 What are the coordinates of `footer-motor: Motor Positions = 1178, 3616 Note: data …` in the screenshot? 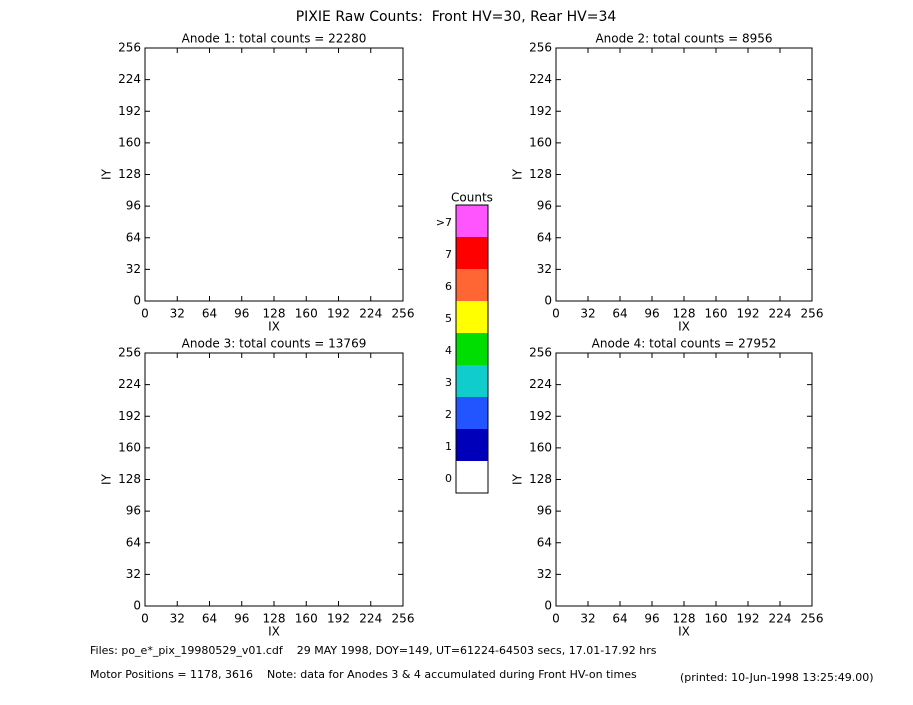 It's located at (363, 674).